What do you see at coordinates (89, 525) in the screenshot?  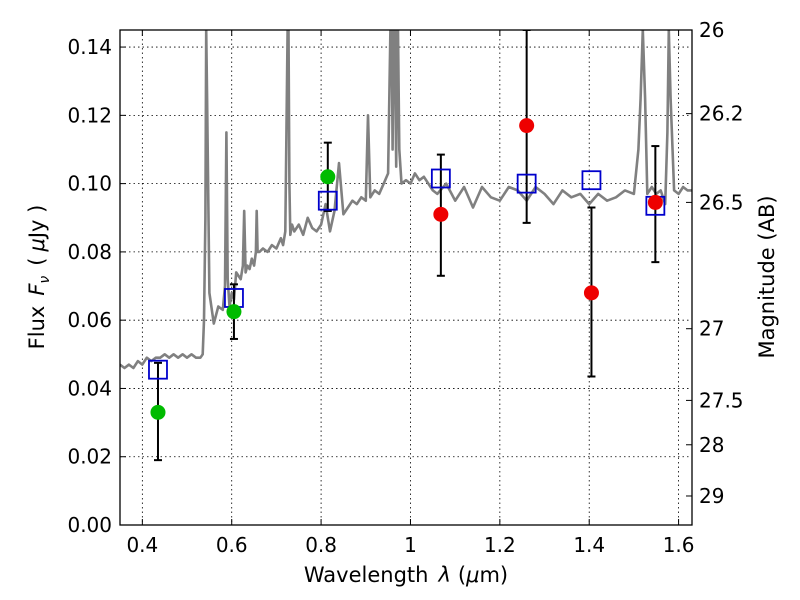 I see `y-tick-label: 0.00` at bounding box center [89, 525].